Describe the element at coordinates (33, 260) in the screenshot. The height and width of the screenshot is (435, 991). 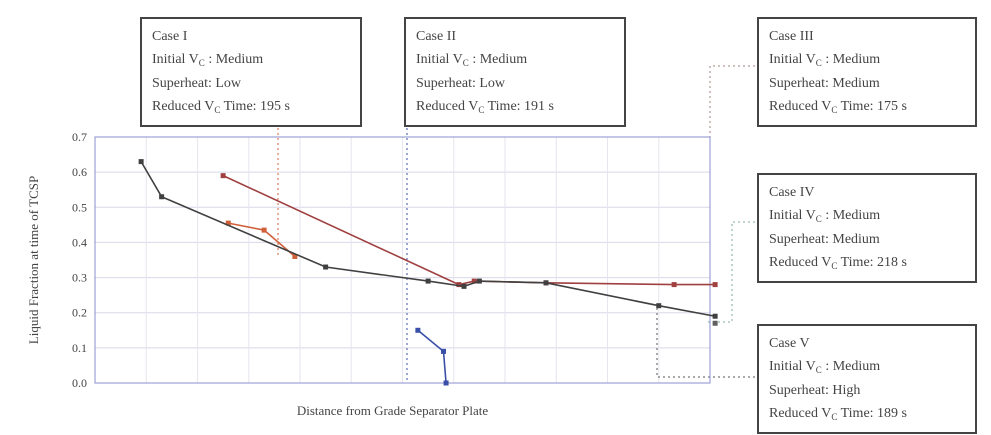
I see `y-axis-label: Liquid Fraction at time of TCSP` at that location.